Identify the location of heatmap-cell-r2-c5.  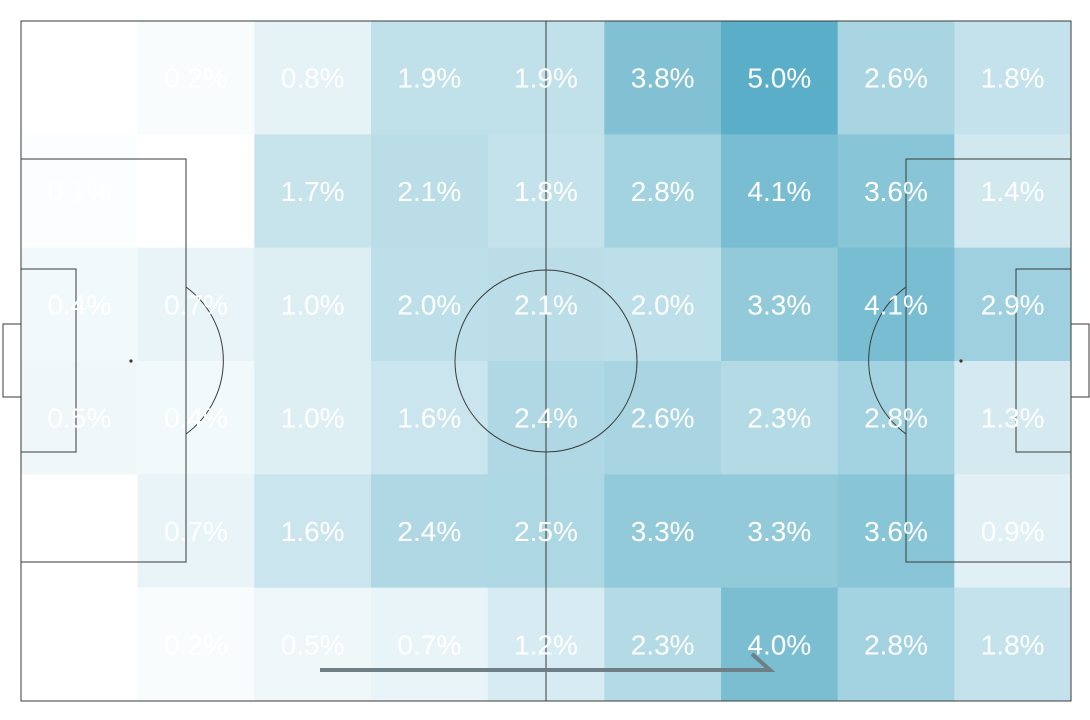
(663, 304).